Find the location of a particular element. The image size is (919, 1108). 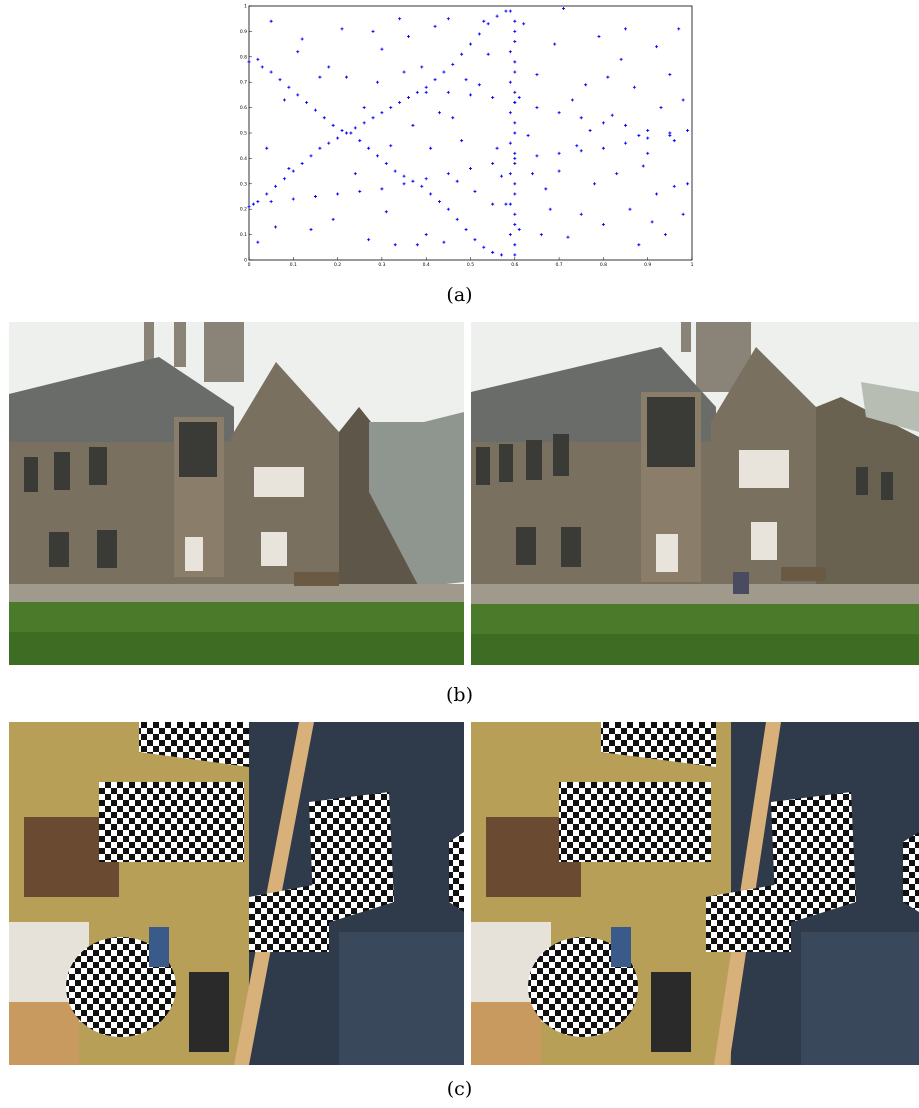

x-tick-label: 0.8 is located at coordinates (603, 265).